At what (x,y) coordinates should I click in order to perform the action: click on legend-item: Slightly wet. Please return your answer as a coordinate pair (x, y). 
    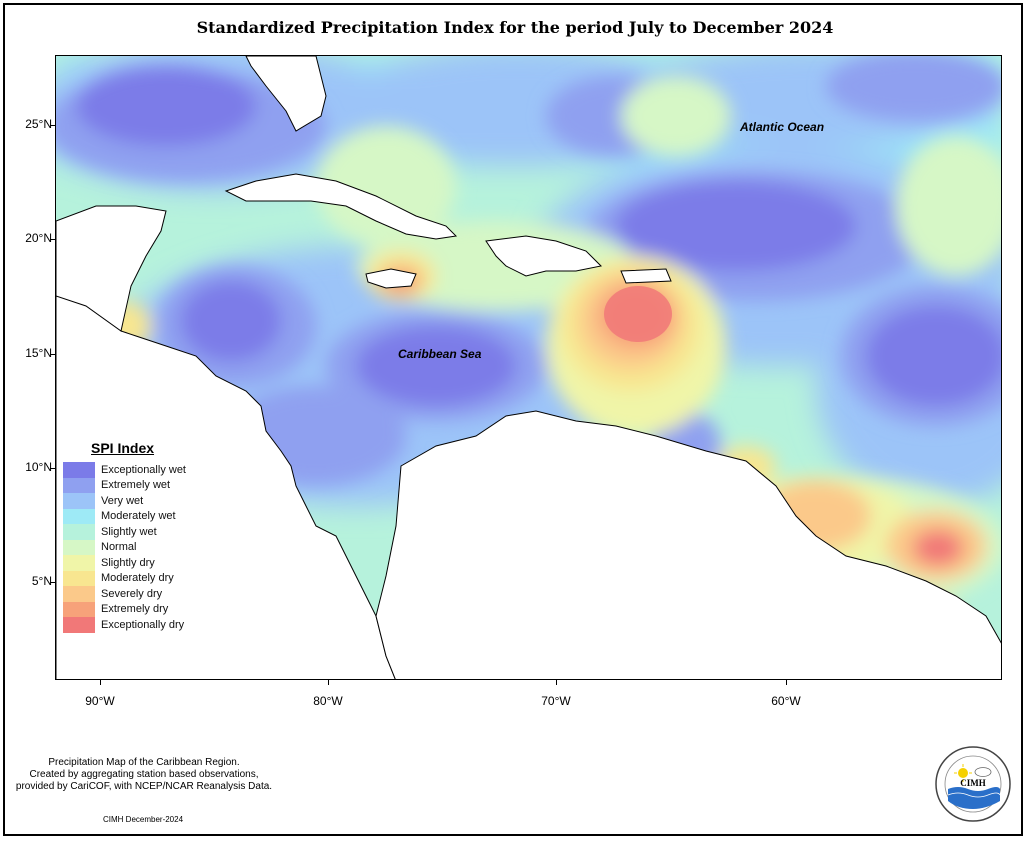
    Looking at the image, I should click on (133, 532).